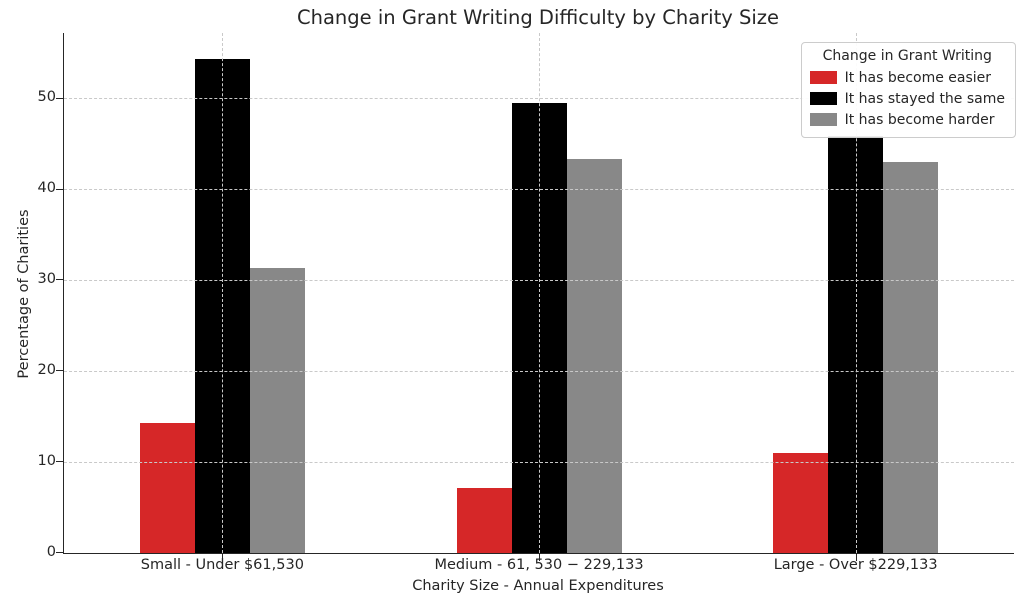  Describe the element at coordinates (907, 56) in the screenshot. I see `legend-title: Change in Grant Writing` at that location.